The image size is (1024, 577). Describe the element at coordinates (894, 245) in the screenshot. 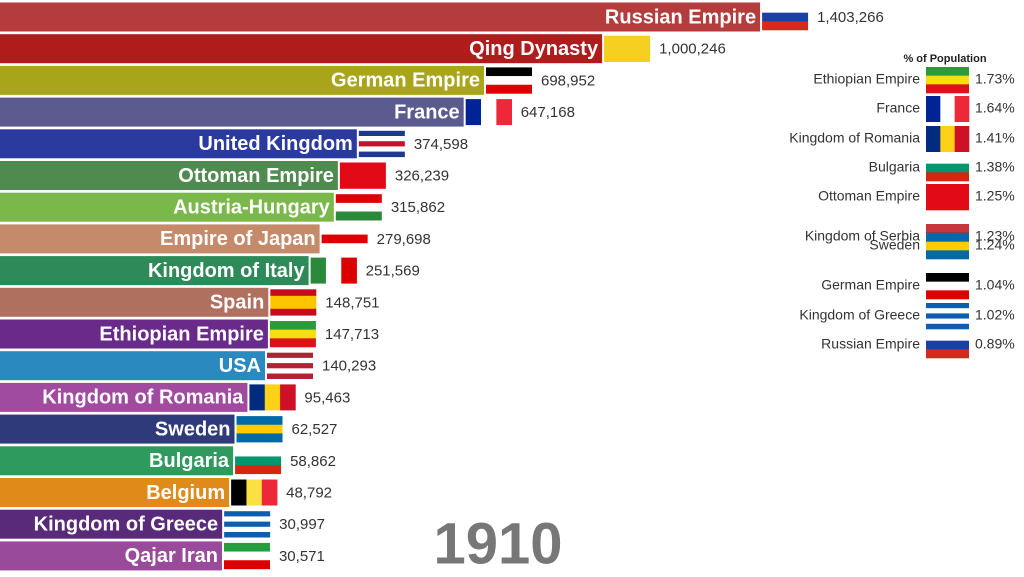

I see `panel-label: Sweden` at that location.